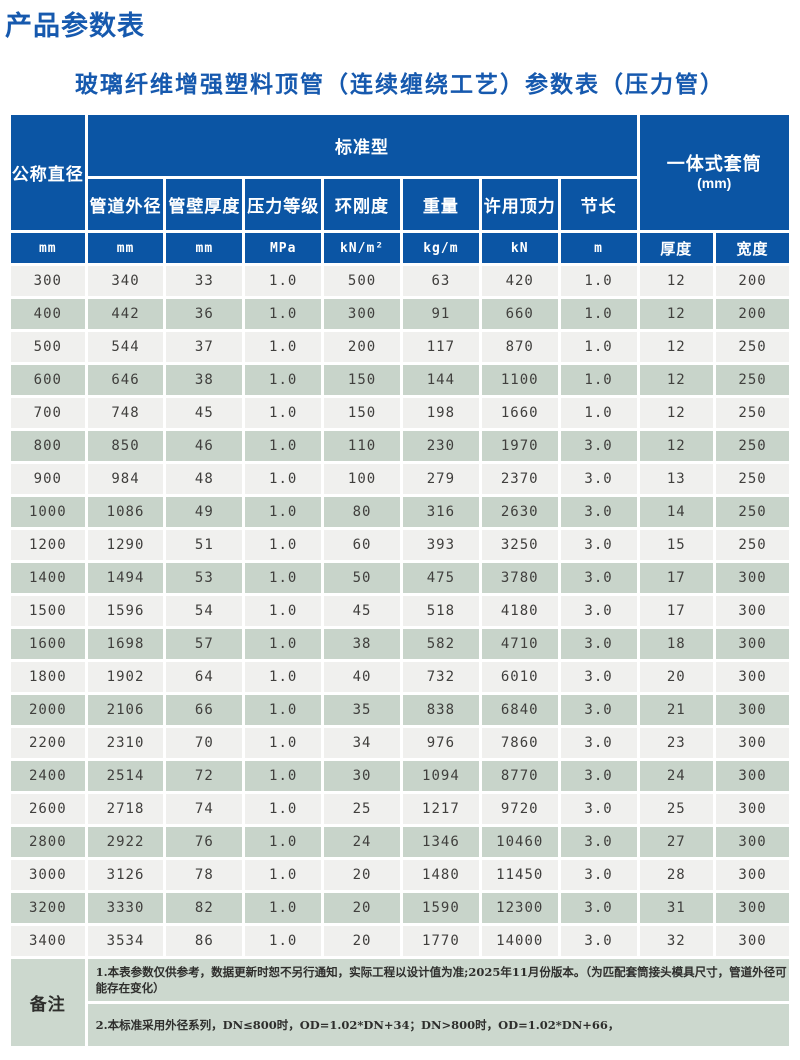 The height and width of the screenshot is (1060, 800). What do you see at coordinates (598, 204) in the screenshot?
I see `header-section-length: 节长` at bounding box center [598, 204].